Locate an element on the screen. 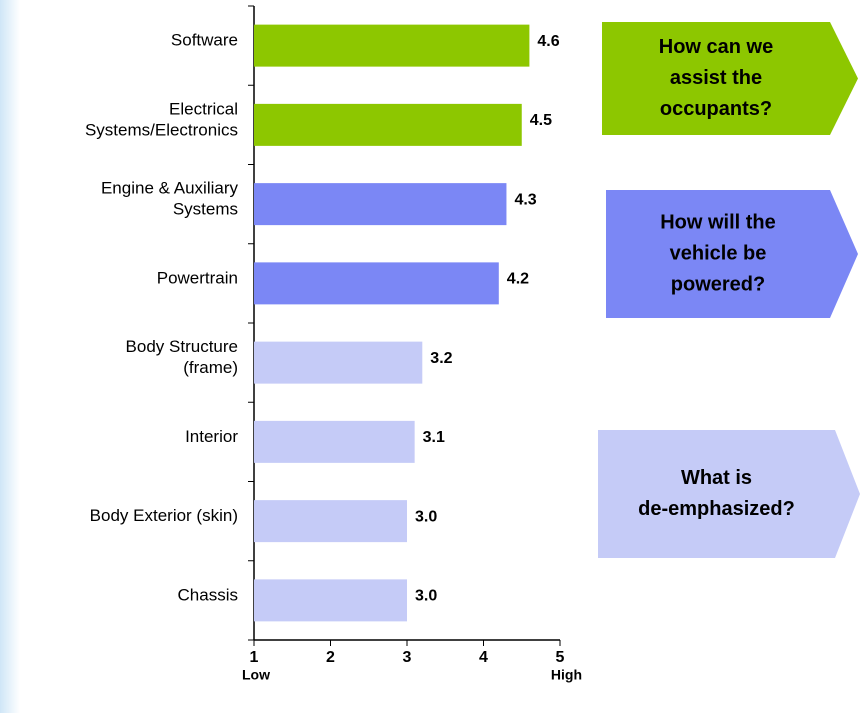 Image resolution: width=860 pixels, height=713 pixels. y-tick-label: Chassis is located at coordinates (208, 595).